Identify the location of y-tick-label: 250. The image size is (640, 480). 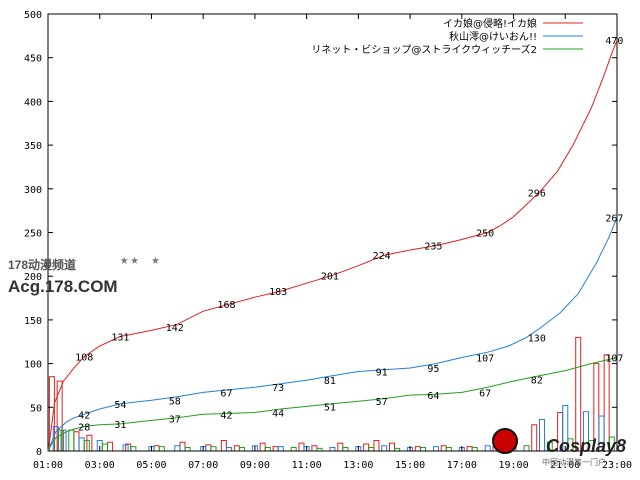
(33, 234).